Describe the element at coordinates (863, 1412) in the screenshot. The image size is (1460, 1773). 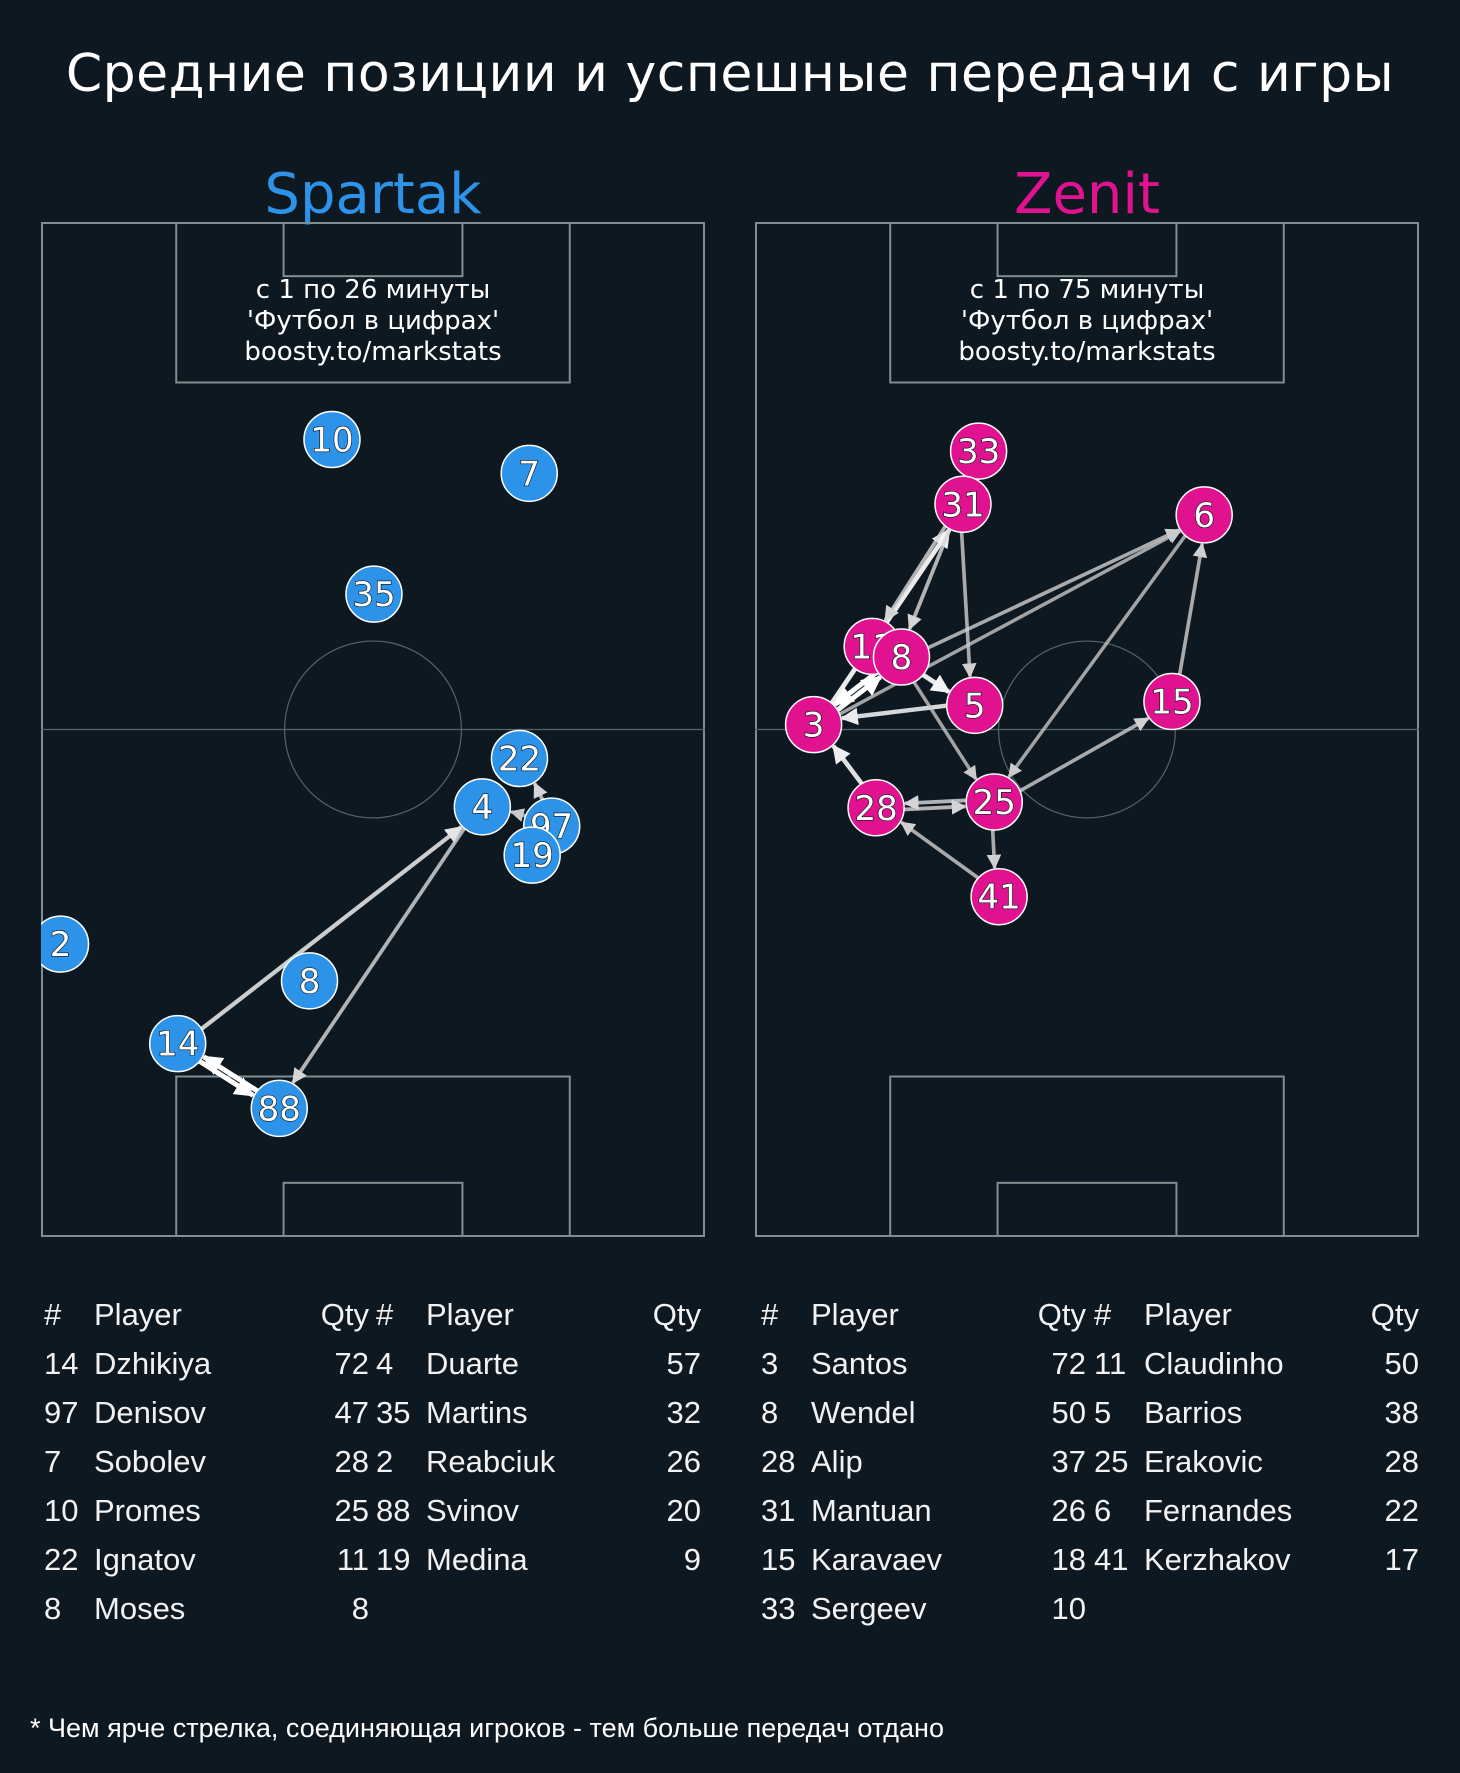
I see `player-name: Wendel` at that location.